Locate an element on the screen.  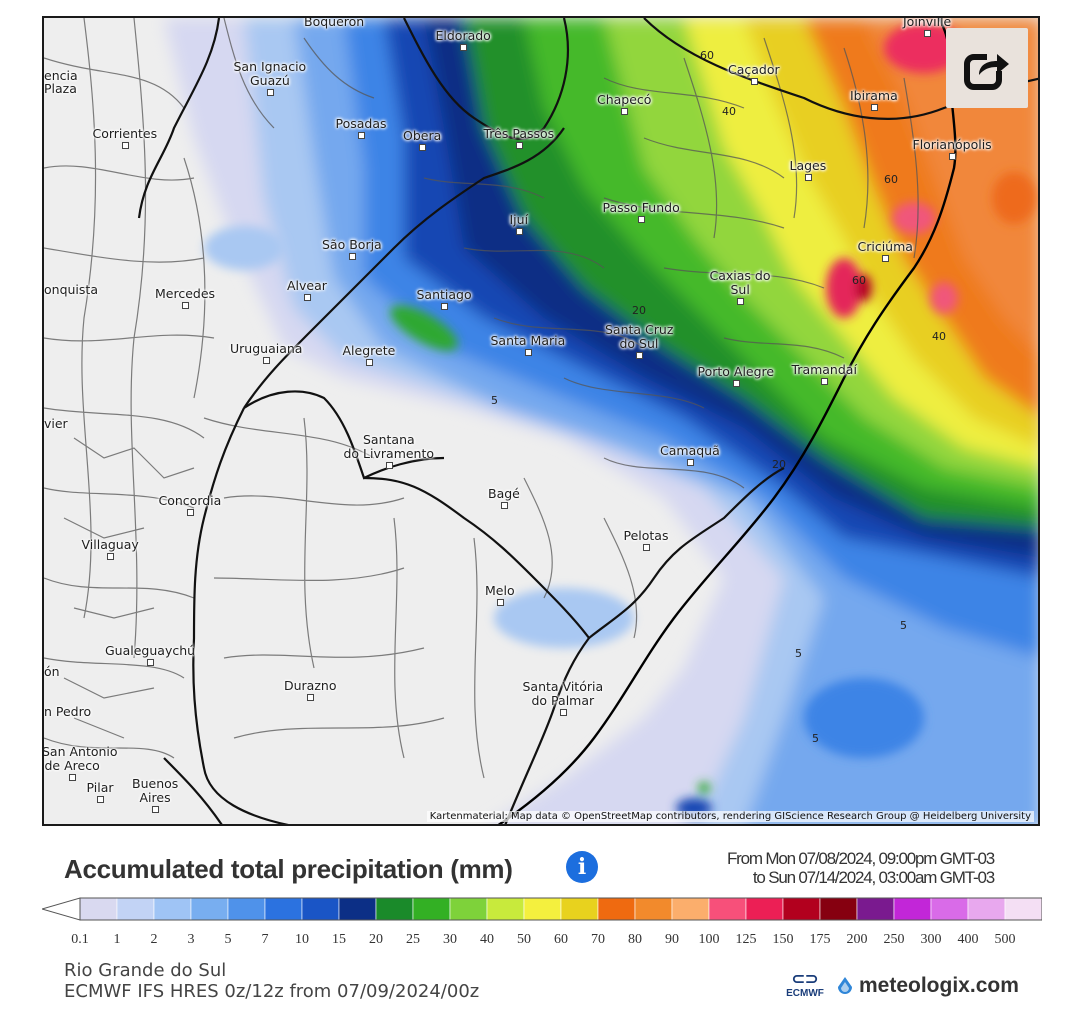
city-label: Santa Vitória is located at coordinates (563, 686).